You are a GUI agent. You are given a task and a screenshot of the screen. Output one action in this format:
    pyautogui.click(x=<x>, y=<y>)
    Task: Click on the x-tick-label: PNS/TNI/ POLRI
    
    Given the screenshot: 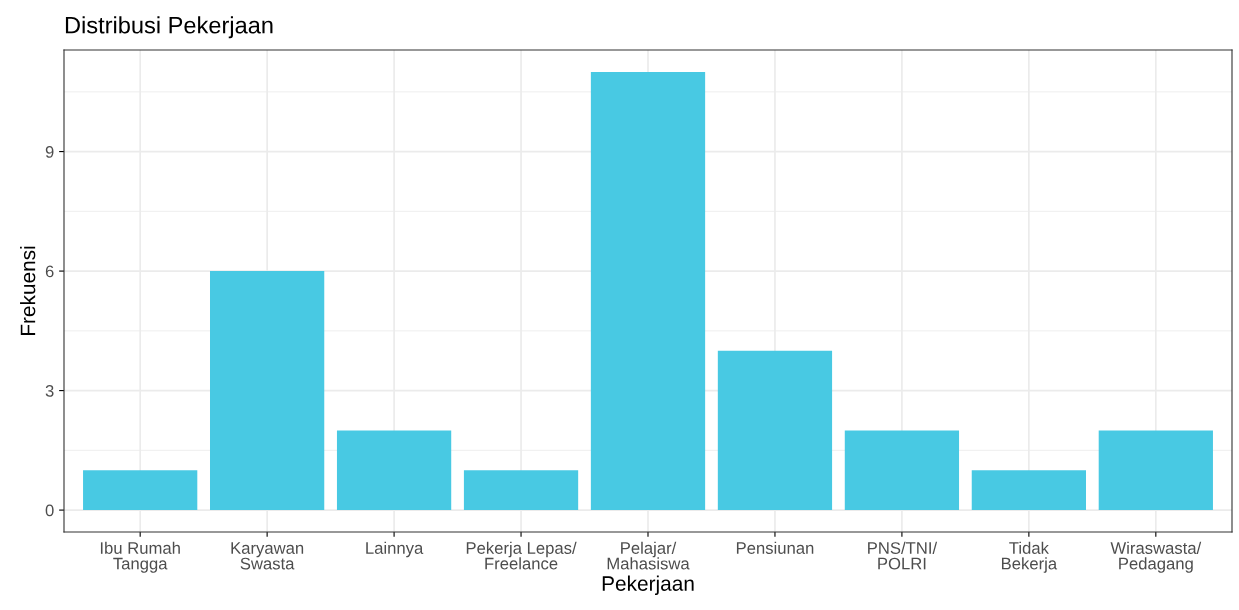 What is the action you would take?
    pyautogui.click(x=903, y=555)
    